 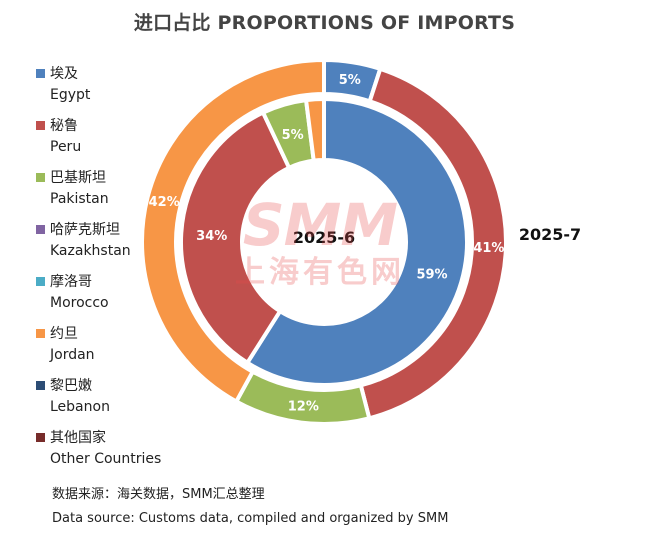 I want to click on legend-label-en: Morocco, so click(x=79, y=303).